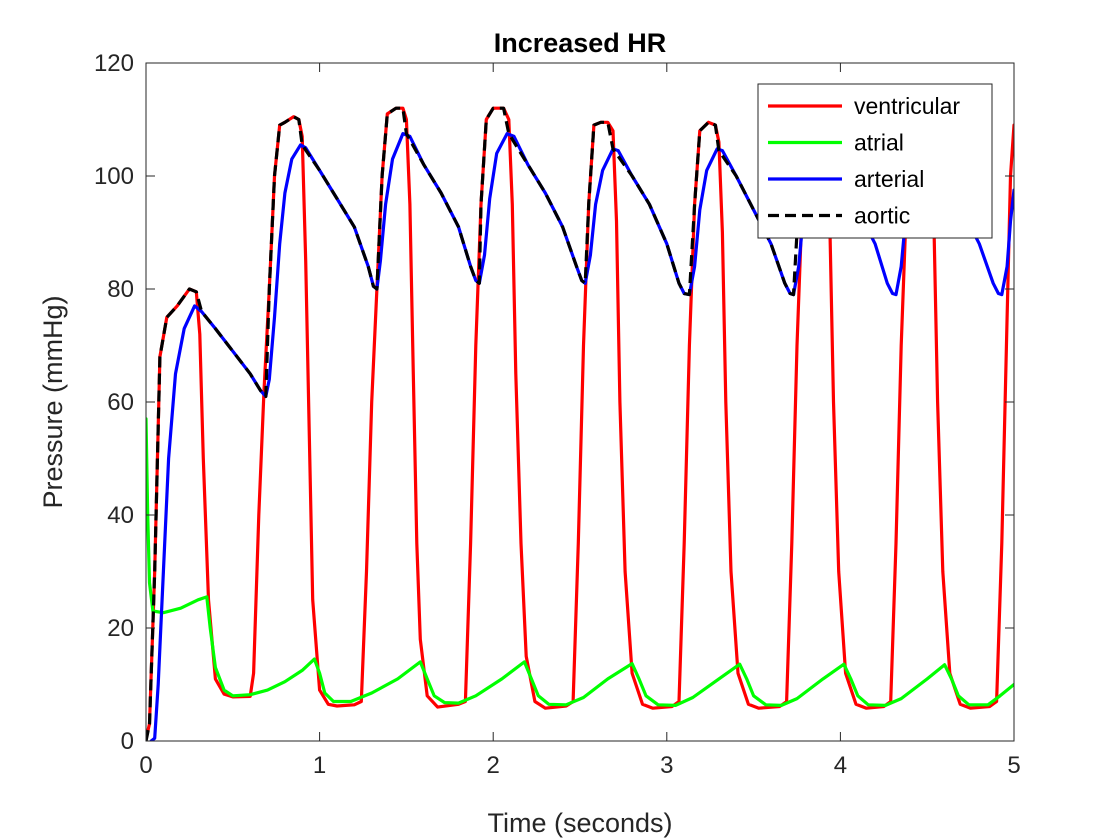  I want to click on x-tick-label: 2, so click(493, 765).